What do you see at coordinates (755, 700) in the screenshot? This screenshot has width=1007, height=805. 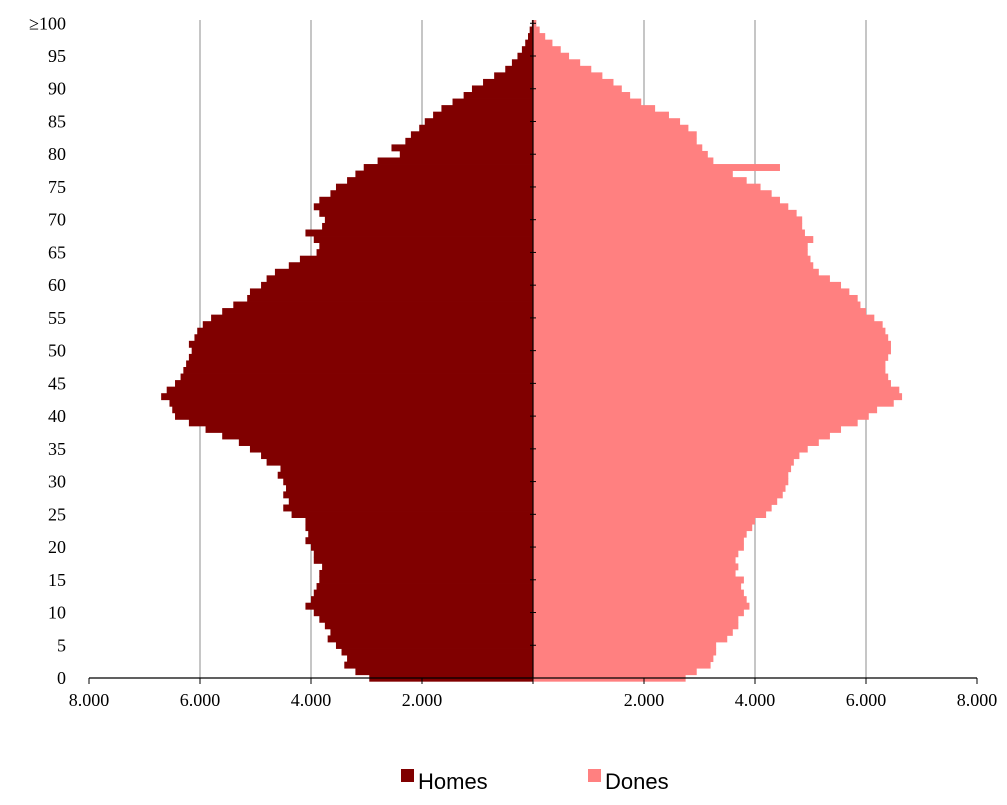 I see `x-tick-label-5: 4.000` at bounding box center [755, 700].